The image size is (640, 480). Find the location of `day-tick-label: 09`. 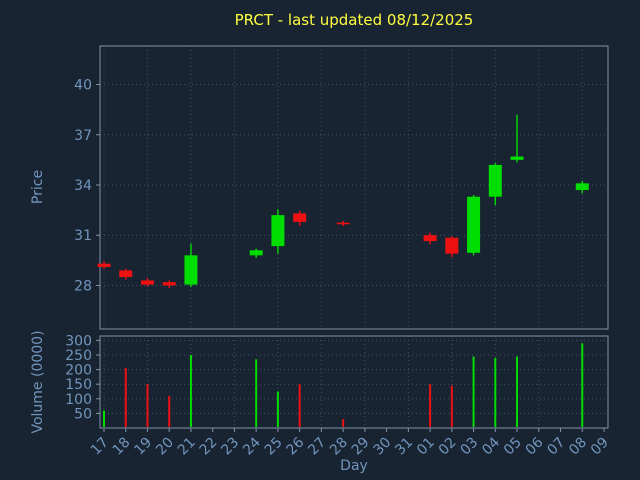

day-tick-label: 09 is located at coordinates (600, 447).